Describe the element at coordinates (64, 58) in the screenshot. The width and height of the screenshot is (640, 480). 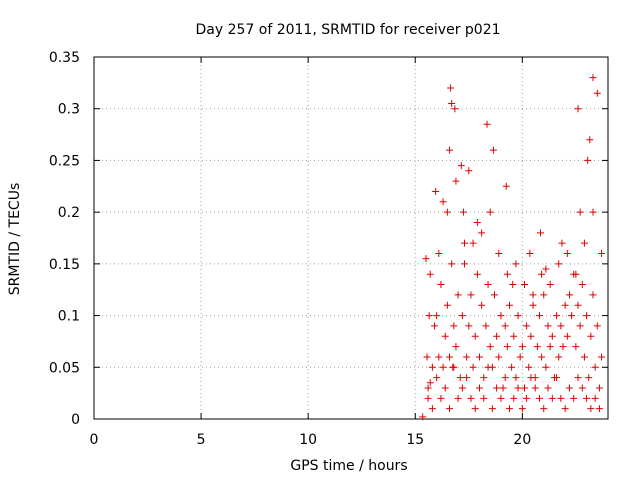
I see `y-tick-label: 0.35` at that location.